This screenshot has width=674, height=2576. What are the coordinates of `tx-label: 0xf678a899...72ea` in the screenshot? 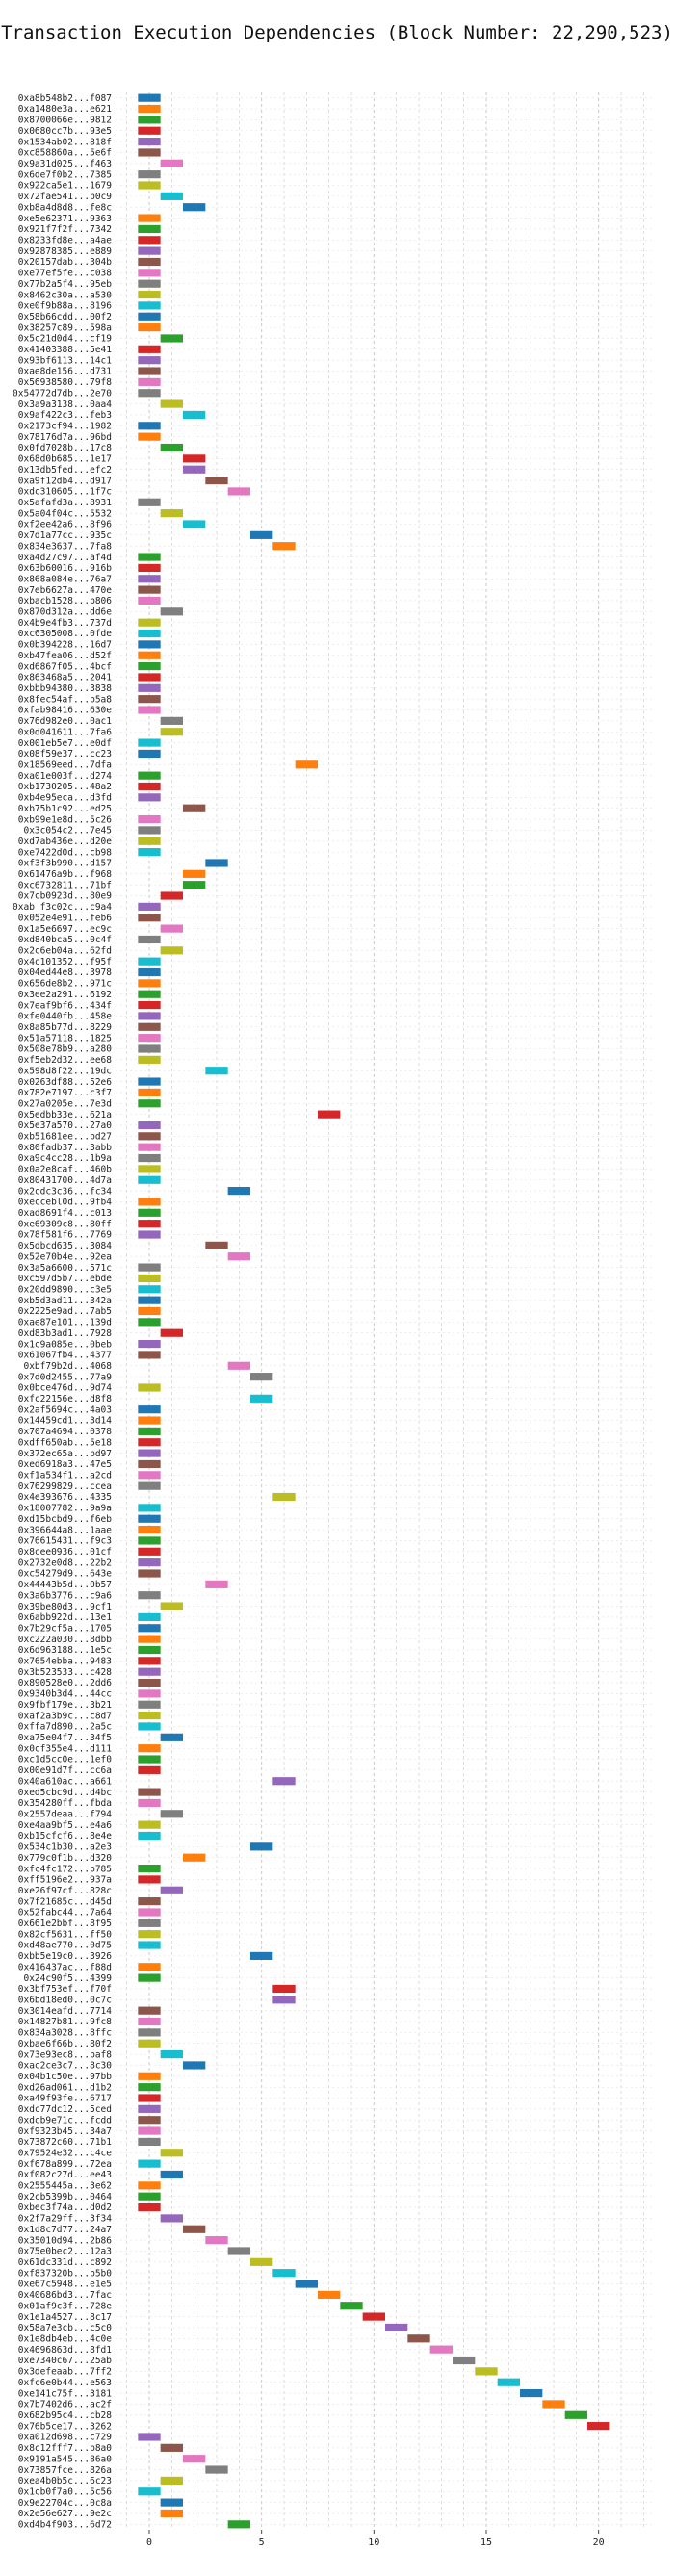 It's located at (65, 2165).